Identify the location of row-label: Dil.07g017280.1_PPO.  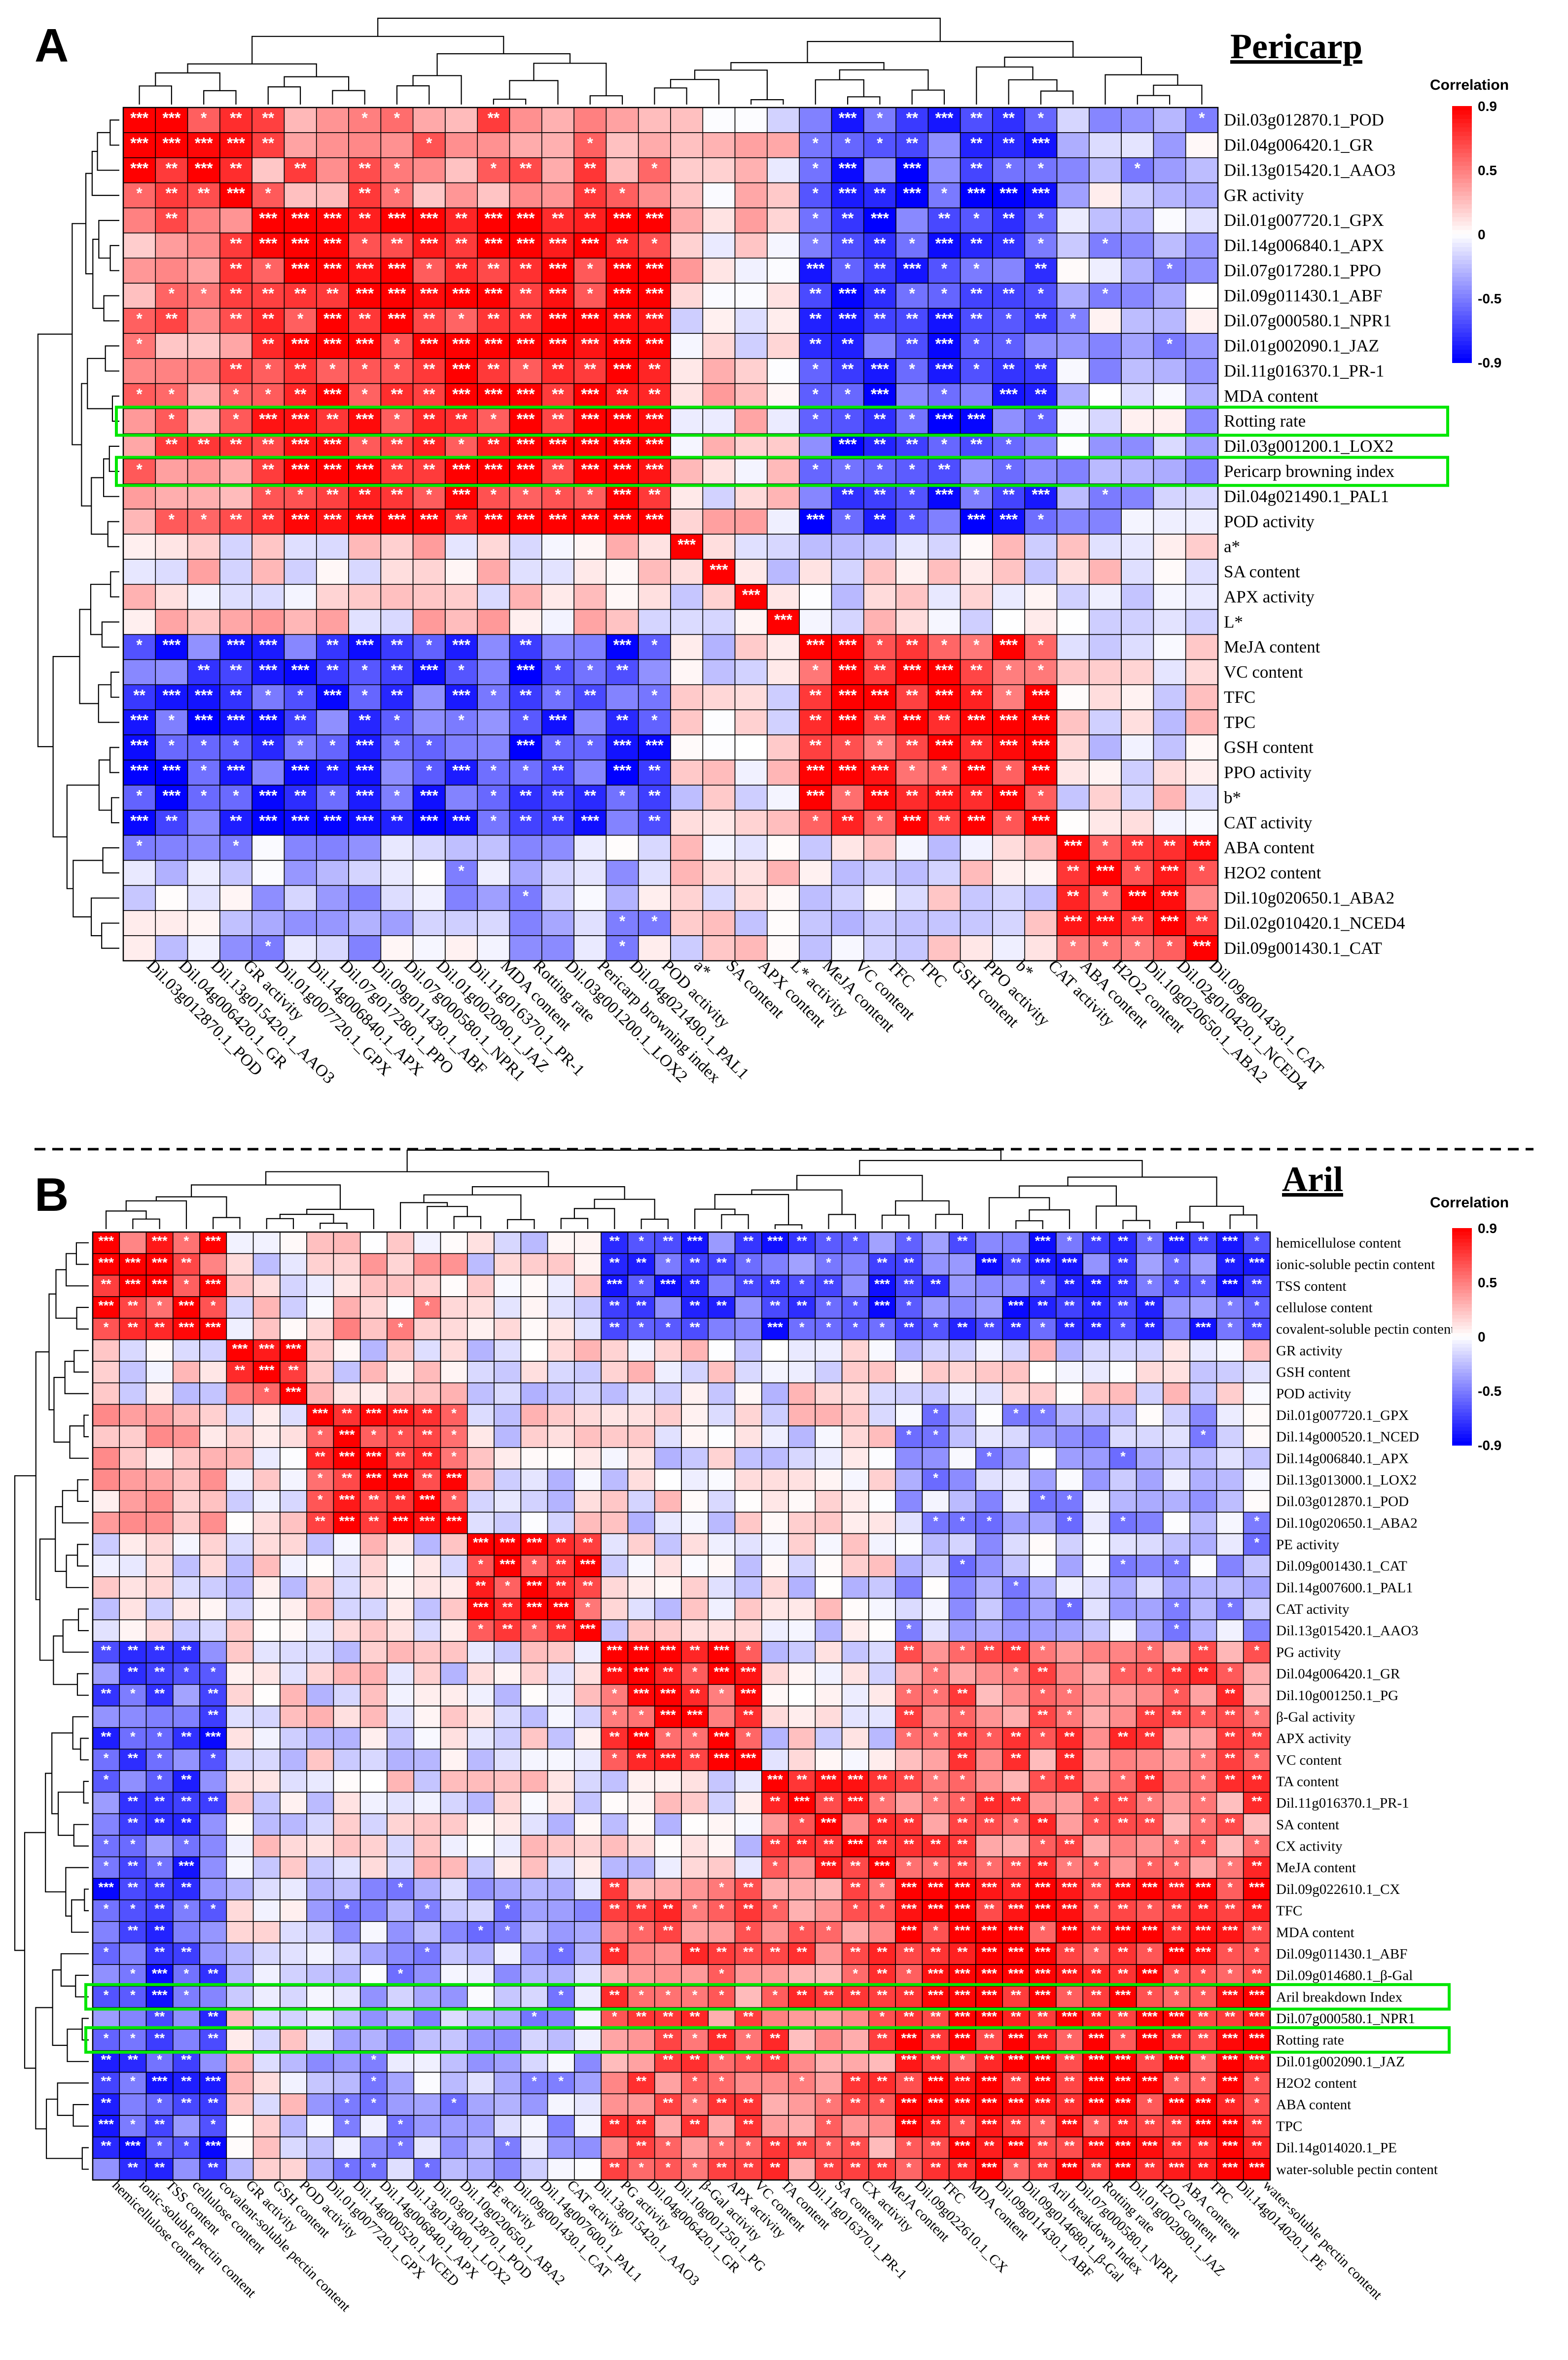
(1302, 270).